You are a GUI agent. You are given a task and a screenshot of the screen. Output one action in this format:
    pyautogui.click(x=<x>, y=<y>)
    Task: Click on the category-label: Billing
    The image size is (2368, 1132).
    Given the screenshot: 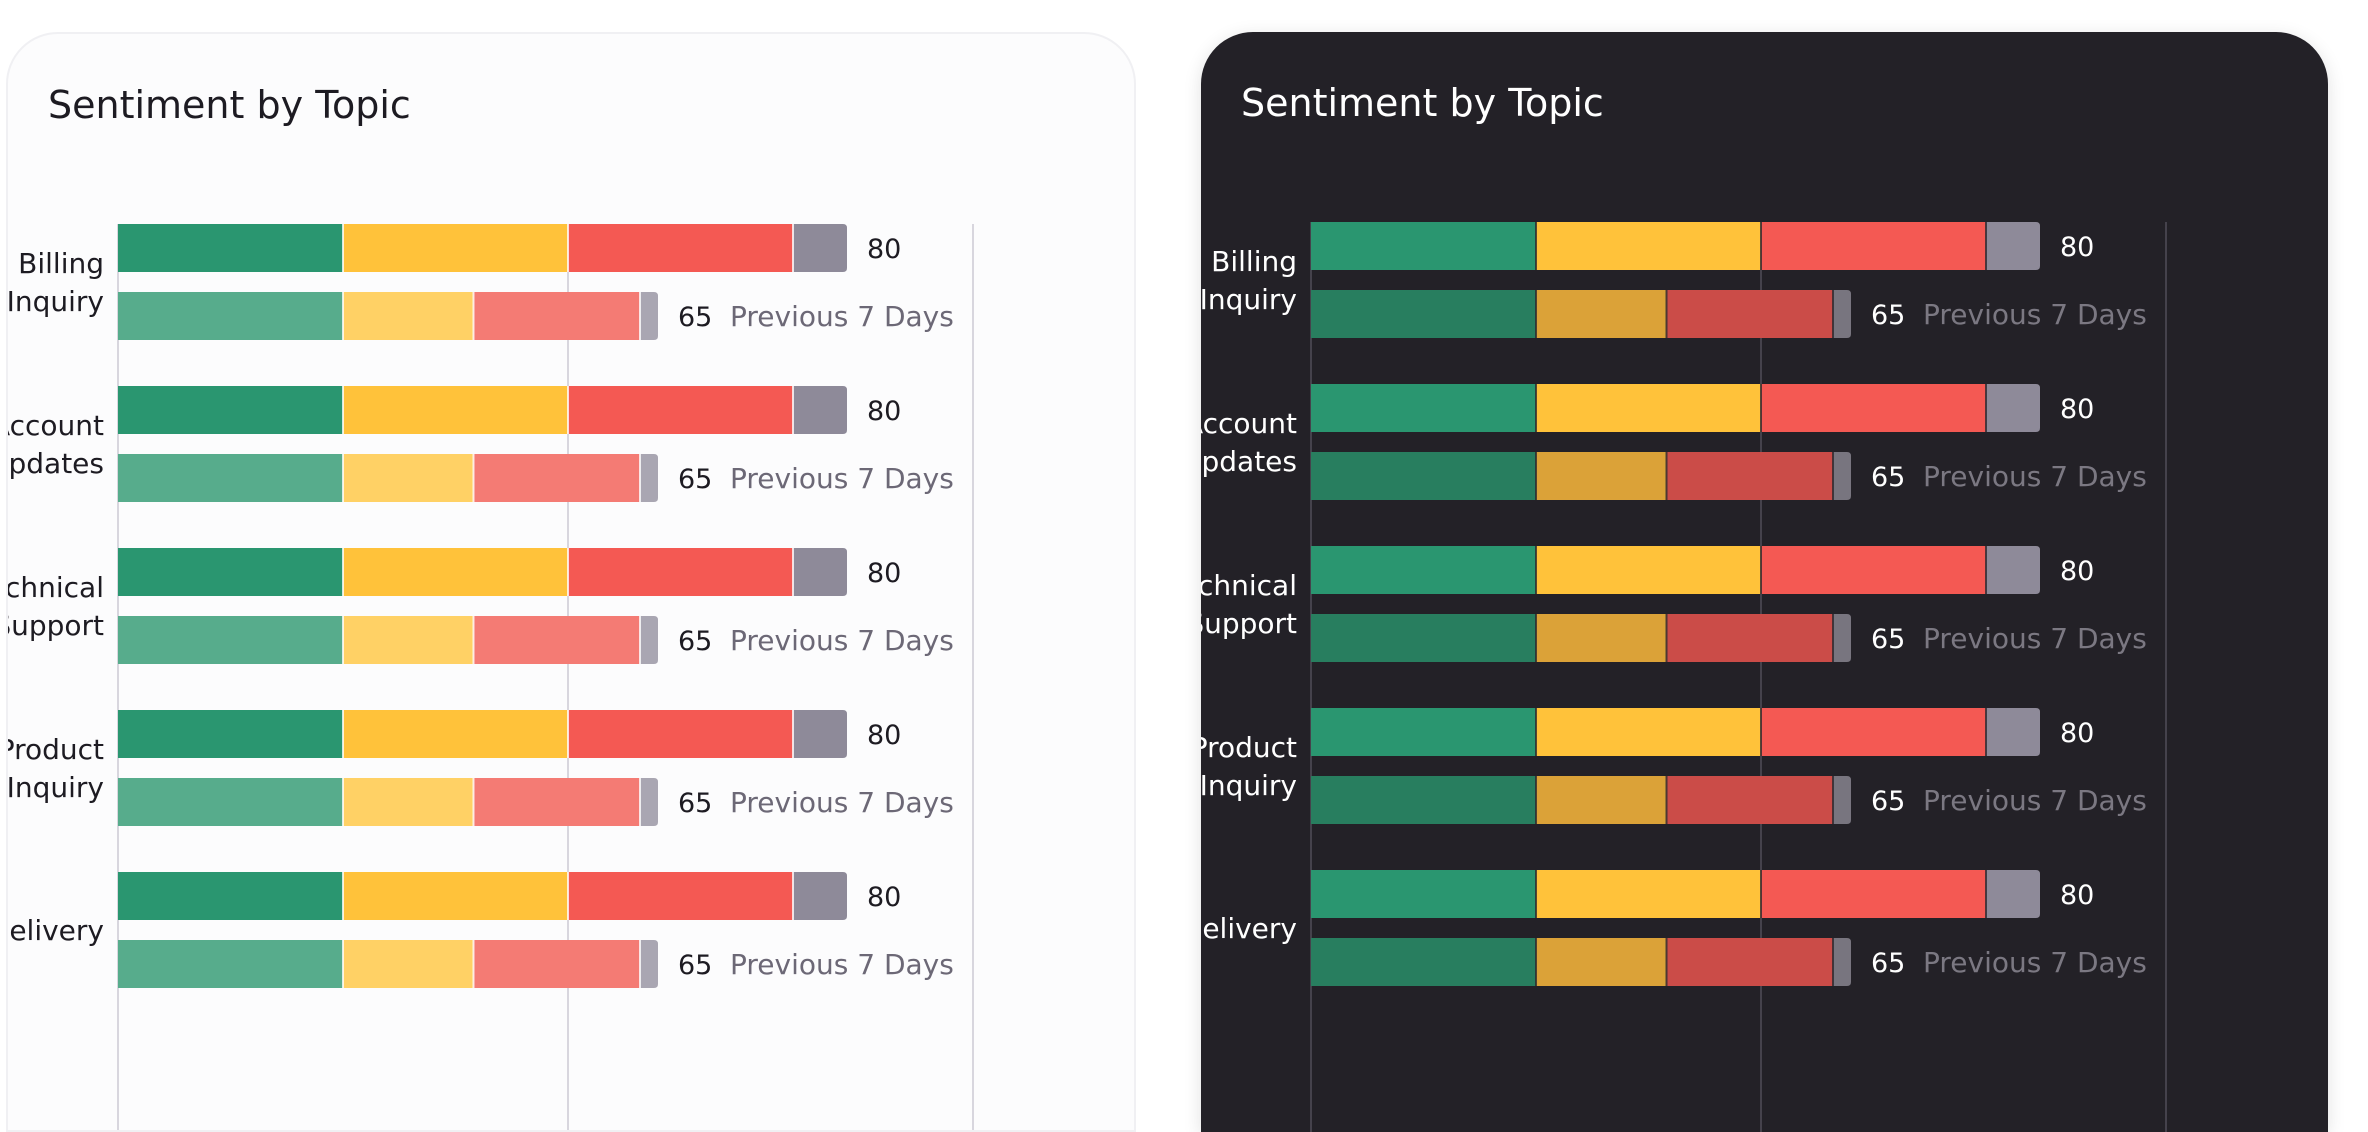 What is the action you would take?
    pyautogui.click(x=61, y=263)
    